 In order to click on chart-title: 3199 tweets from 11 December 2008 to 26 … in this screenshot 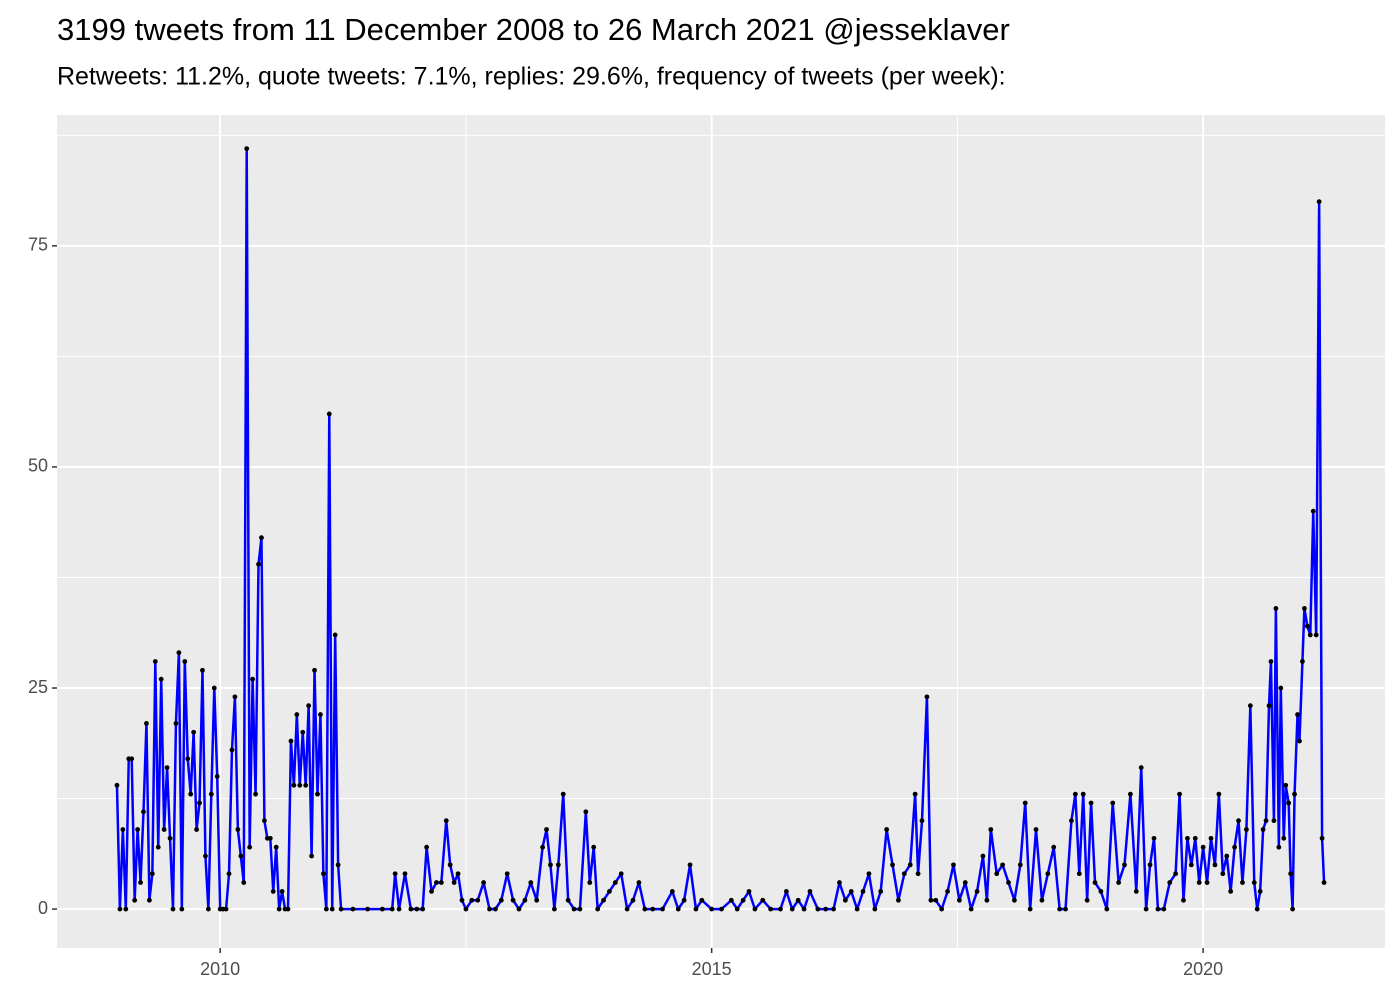, I will do `click(533, 29)`.